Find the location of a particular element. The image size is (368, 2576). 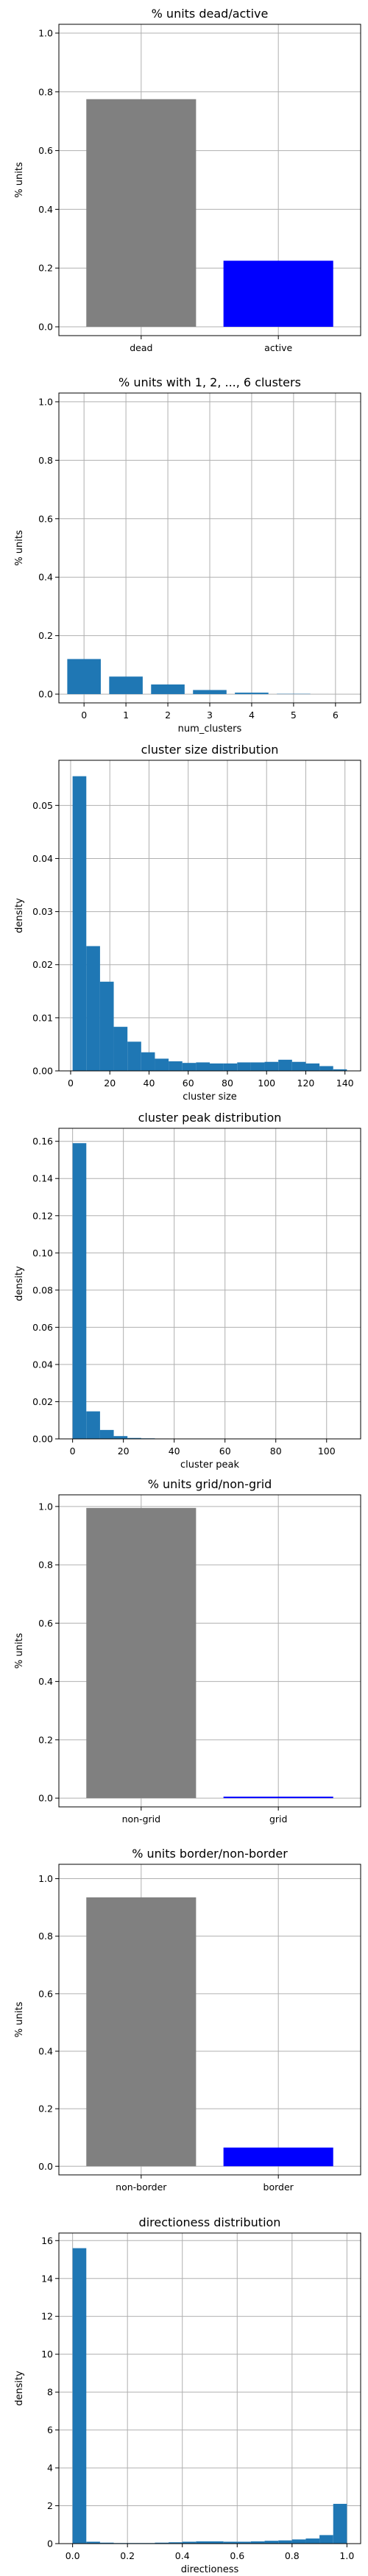

y-tick-label: 0.06 is located at coordinates (42, 1327).